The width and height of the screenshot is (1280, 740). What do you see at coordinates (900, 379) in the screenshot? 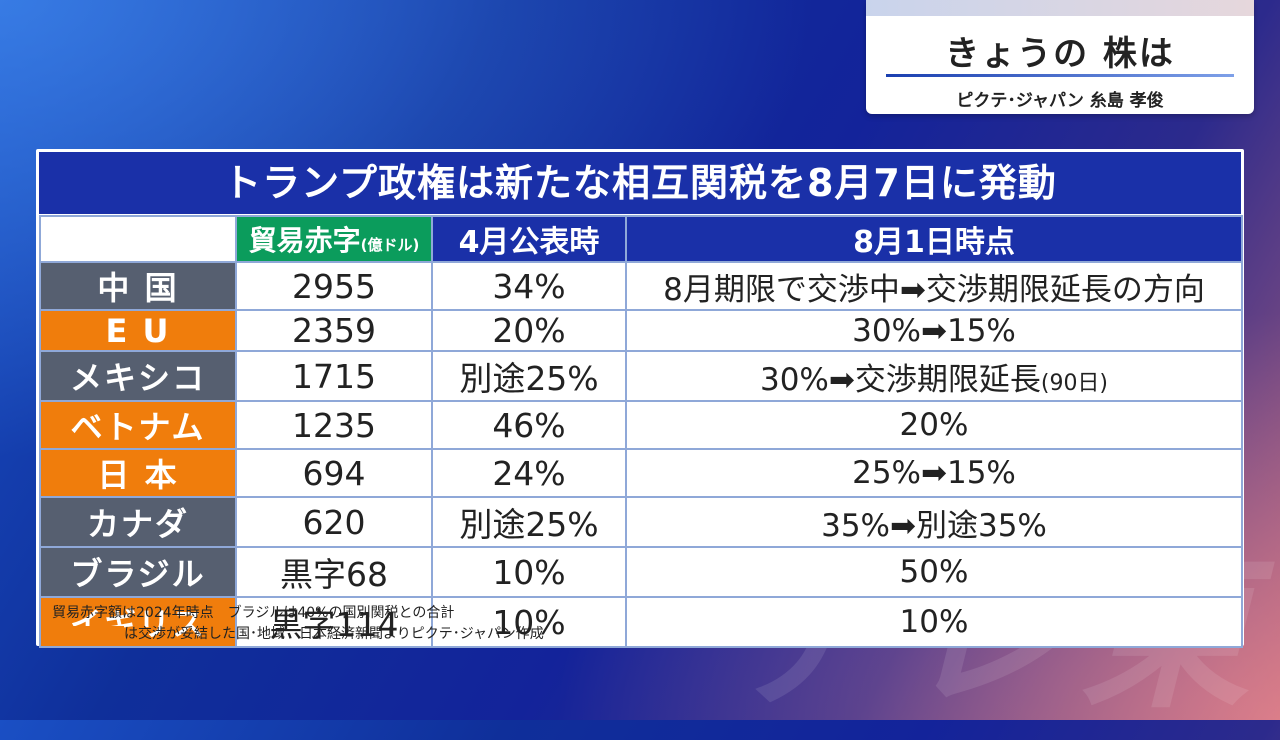
I see `august-status-text: 30%➡交渉期限延長` at bounding box center [900, 379].